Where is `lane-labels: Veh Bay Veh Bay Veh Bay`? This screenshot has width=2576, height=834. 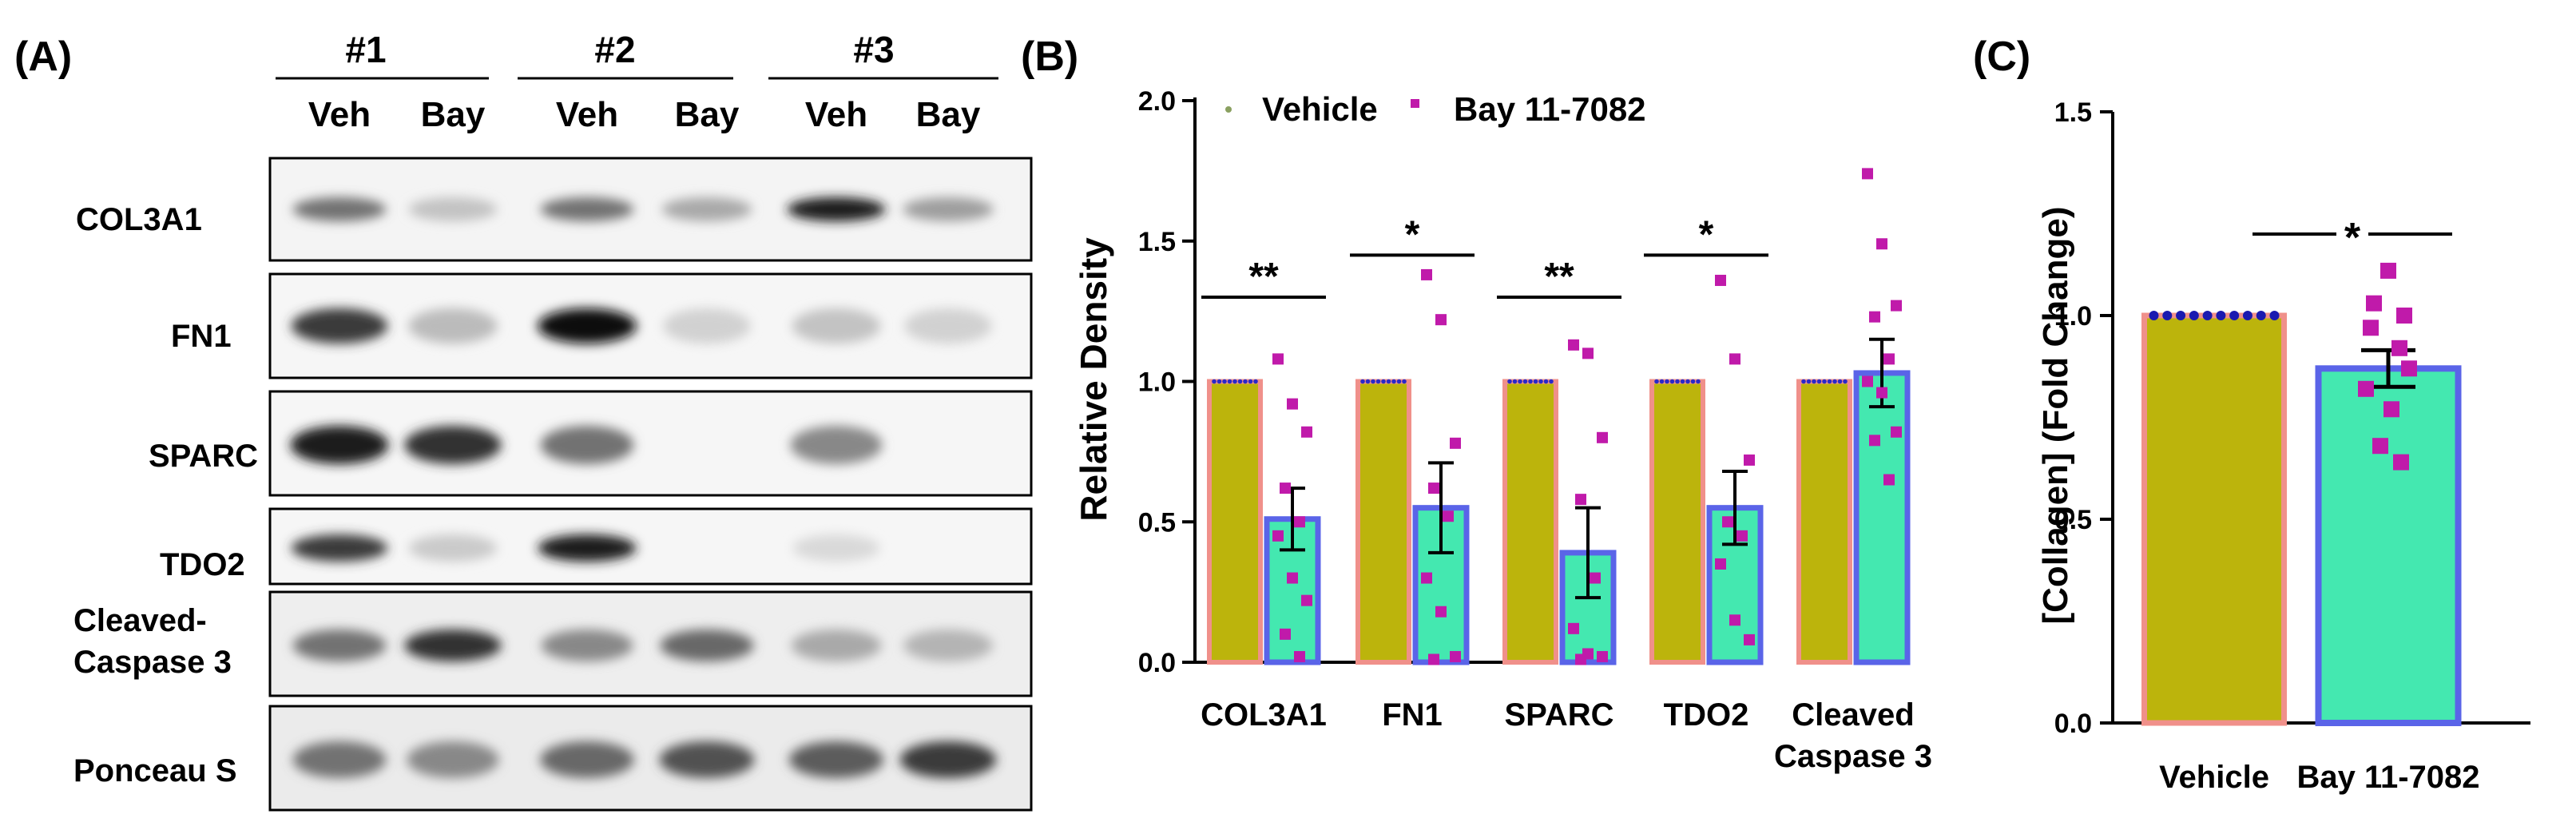
lane-labels: Veh Bay Veh Bay Veh Bay is located at coordinates (644, 114).